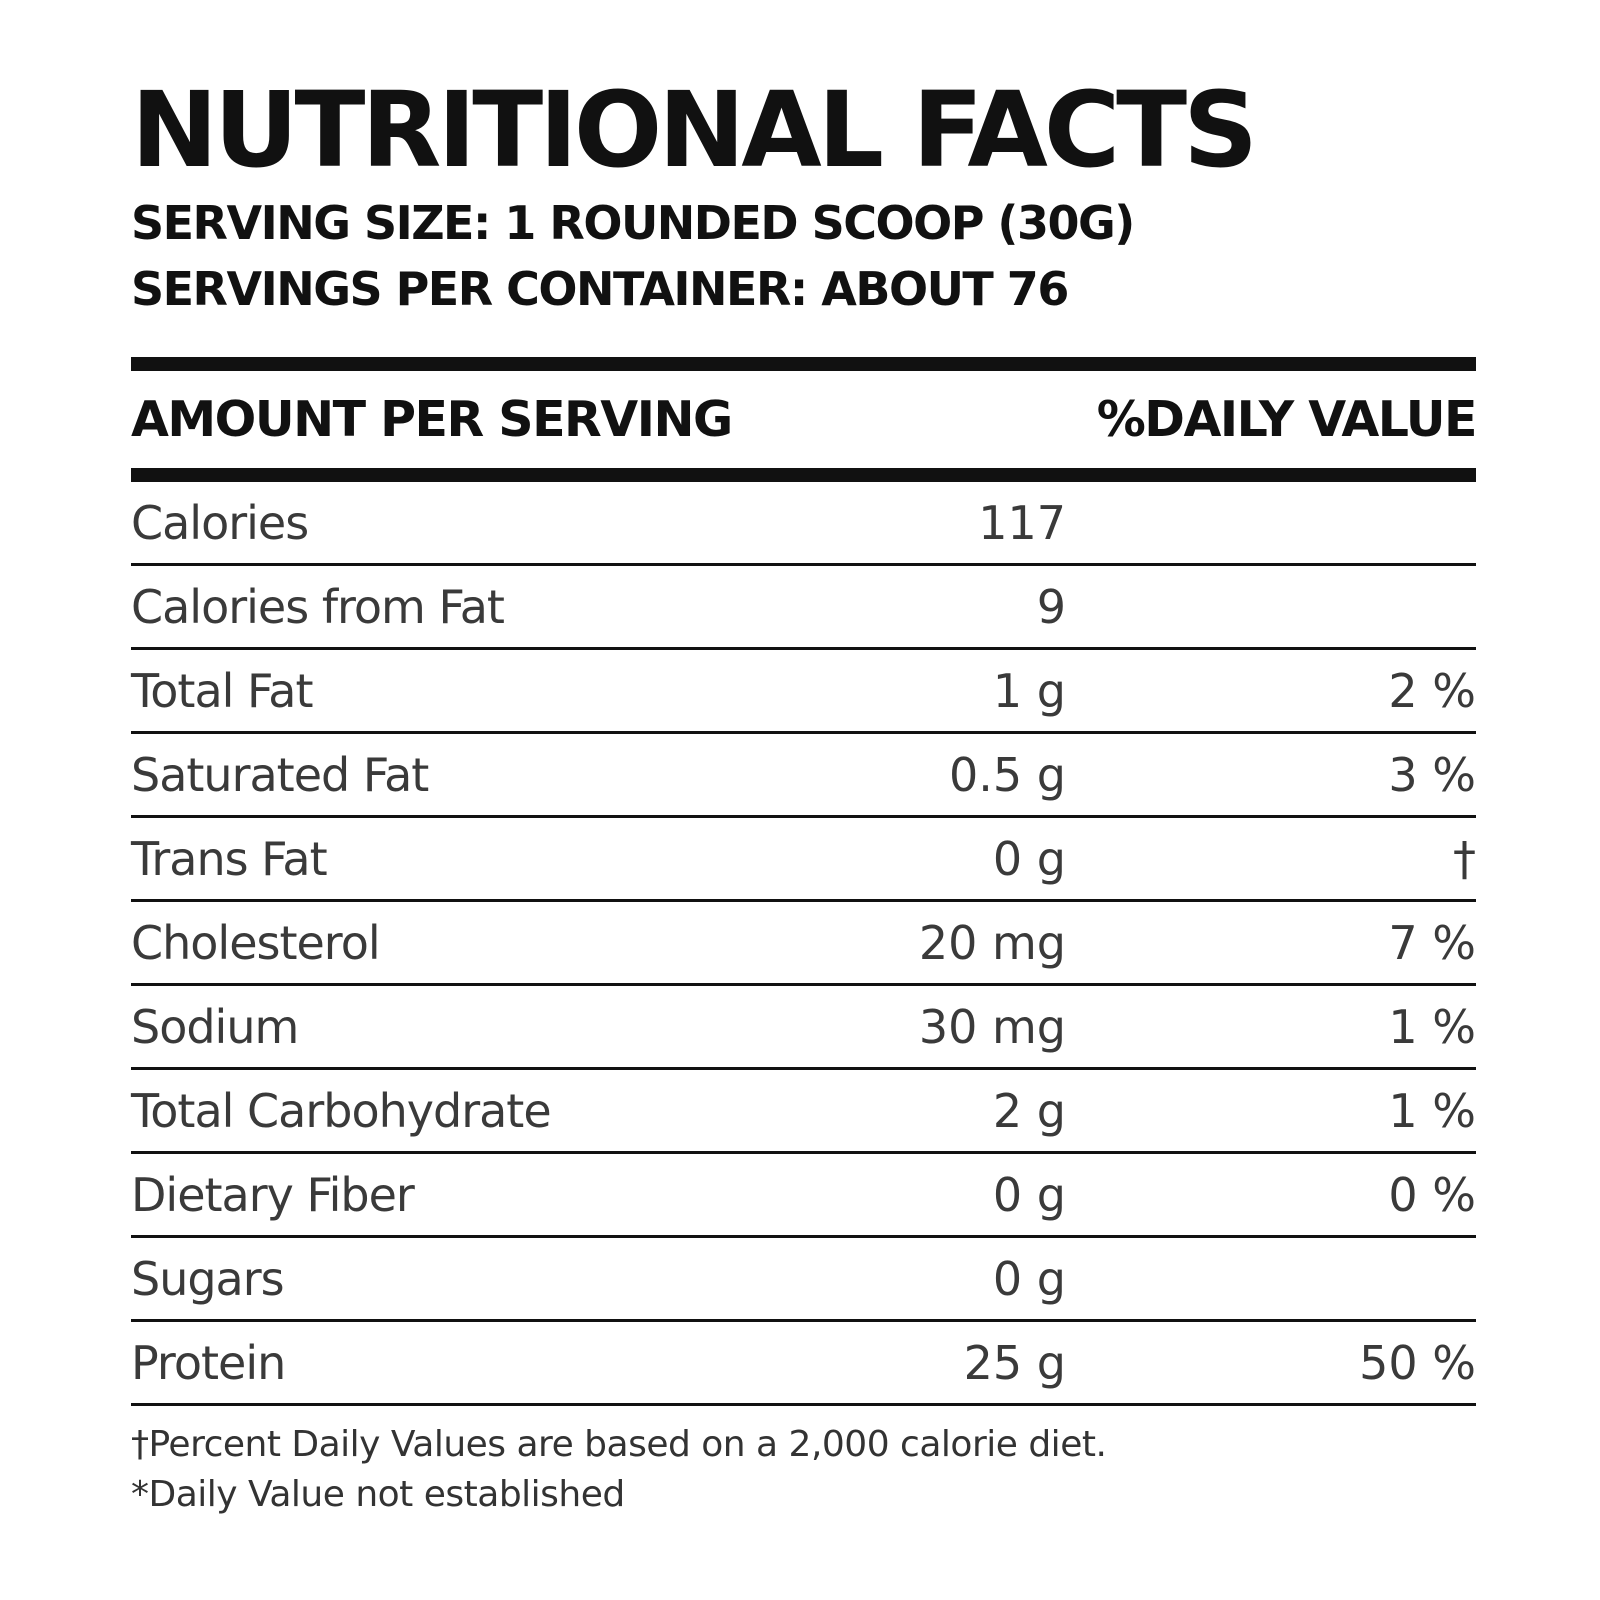 This screenshot has height=1600, width=1600. What do you see at coordinates (1464, 859) in the screenshot?
I see `nutrient-daily-value: †` at bounding box center [1464, 859].